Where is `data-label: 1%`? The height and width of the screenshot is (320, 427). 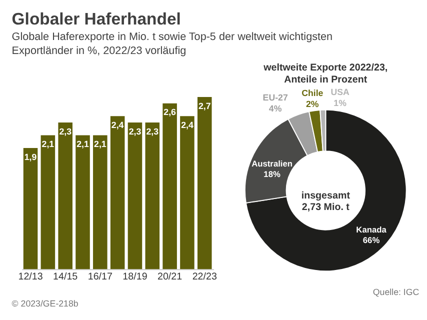 data-label: 1% is located at coordinates (340, 103).